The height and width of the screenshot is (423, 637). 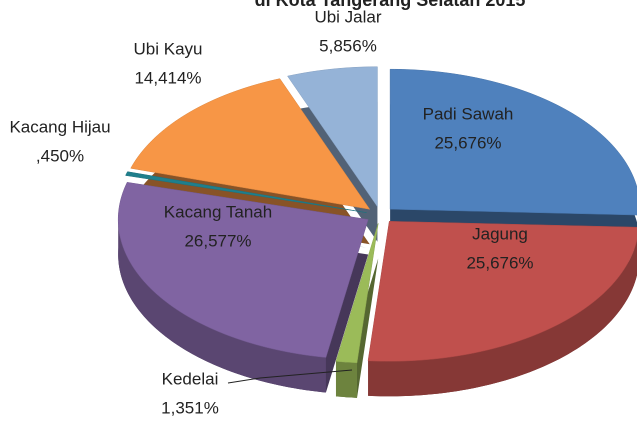 I want to click on slice-side, so click(x=346, y=379).